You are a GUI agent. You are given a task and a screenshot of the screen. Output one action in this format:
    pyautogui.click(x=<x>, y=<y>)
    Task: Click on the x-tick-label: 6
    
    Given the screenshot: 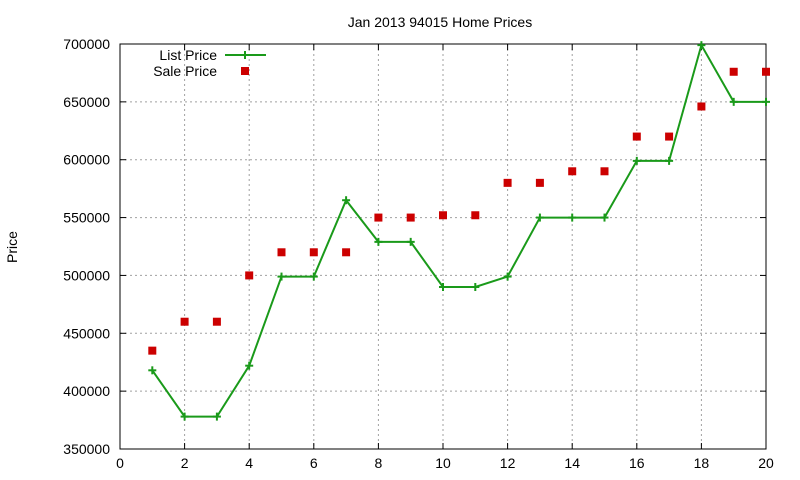 What is the action you would take?
    pyautogui.click(x=314, y=463)
    